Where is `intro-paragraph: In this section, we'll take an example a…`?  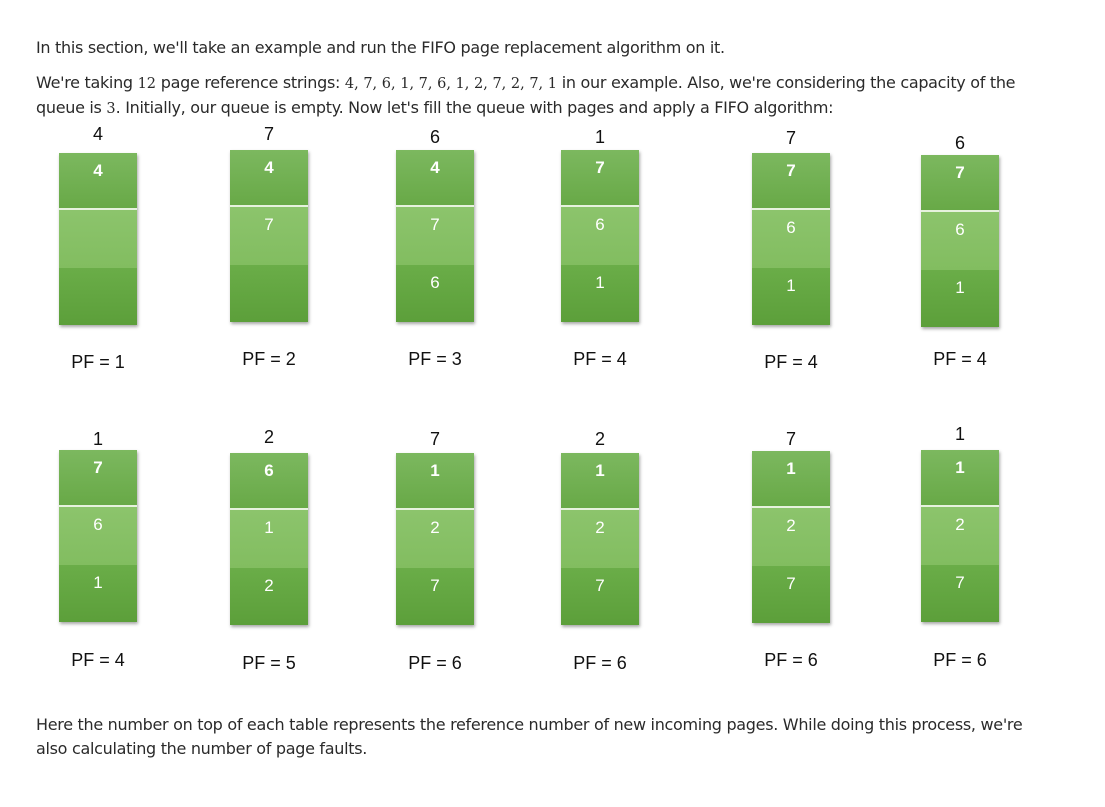
intro-paragraph: In this section, we'll take an example a… is located at coordinates (380, 47).